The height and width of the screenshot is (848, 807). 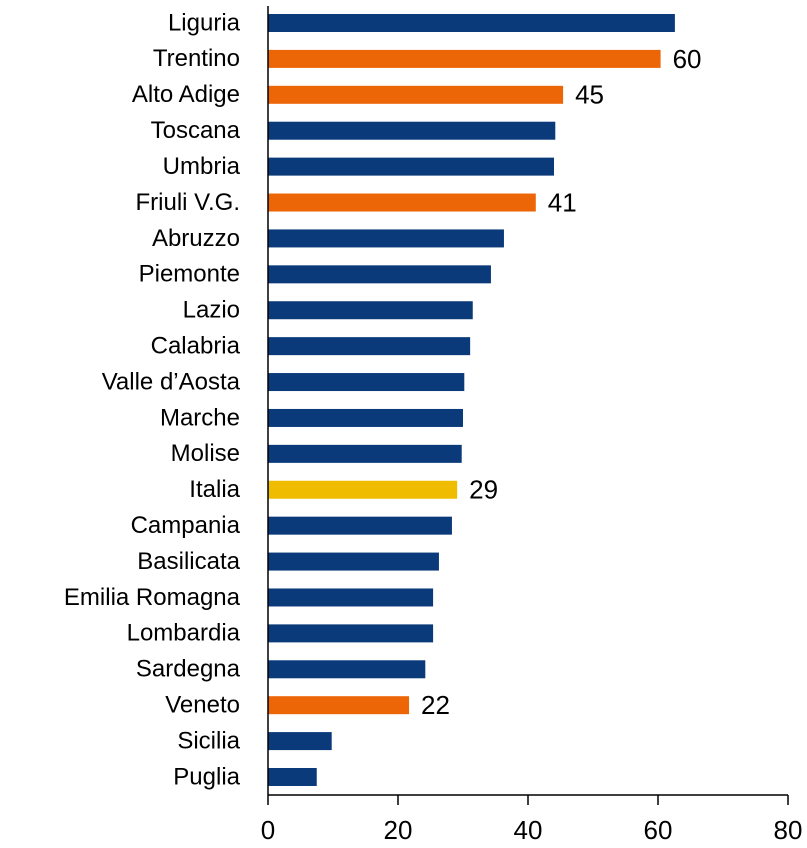 I want to click on x-tick-label: 80, so click(x=788, y=830).